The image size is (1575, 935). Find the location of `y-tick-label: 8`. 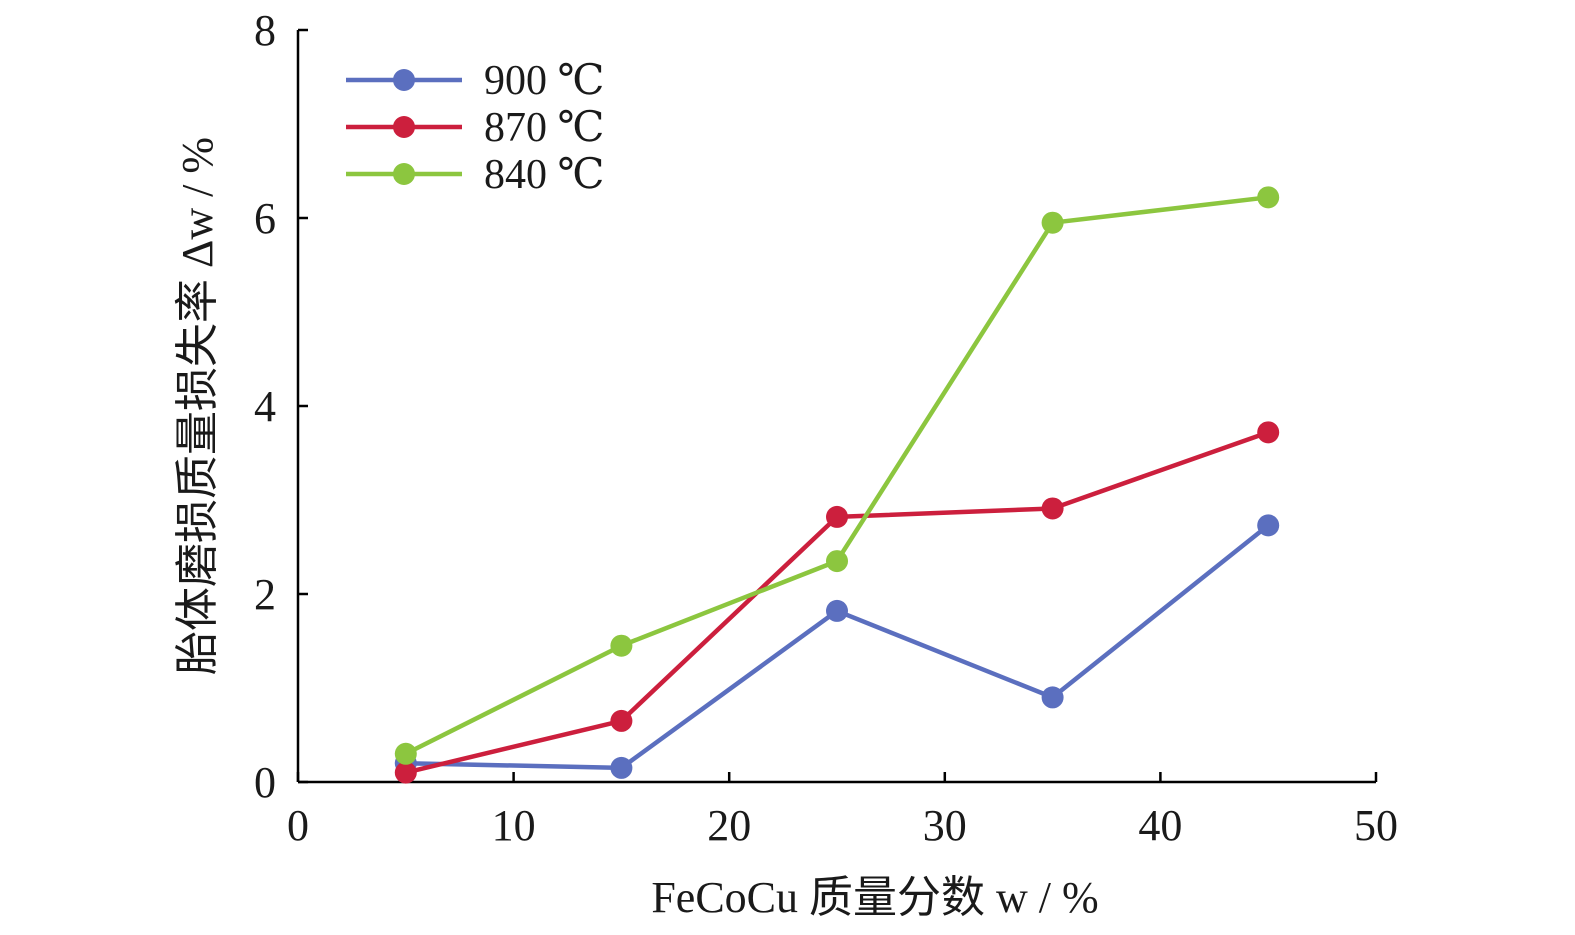

y-tick-label: 8 is located at coordinates (265, 30).